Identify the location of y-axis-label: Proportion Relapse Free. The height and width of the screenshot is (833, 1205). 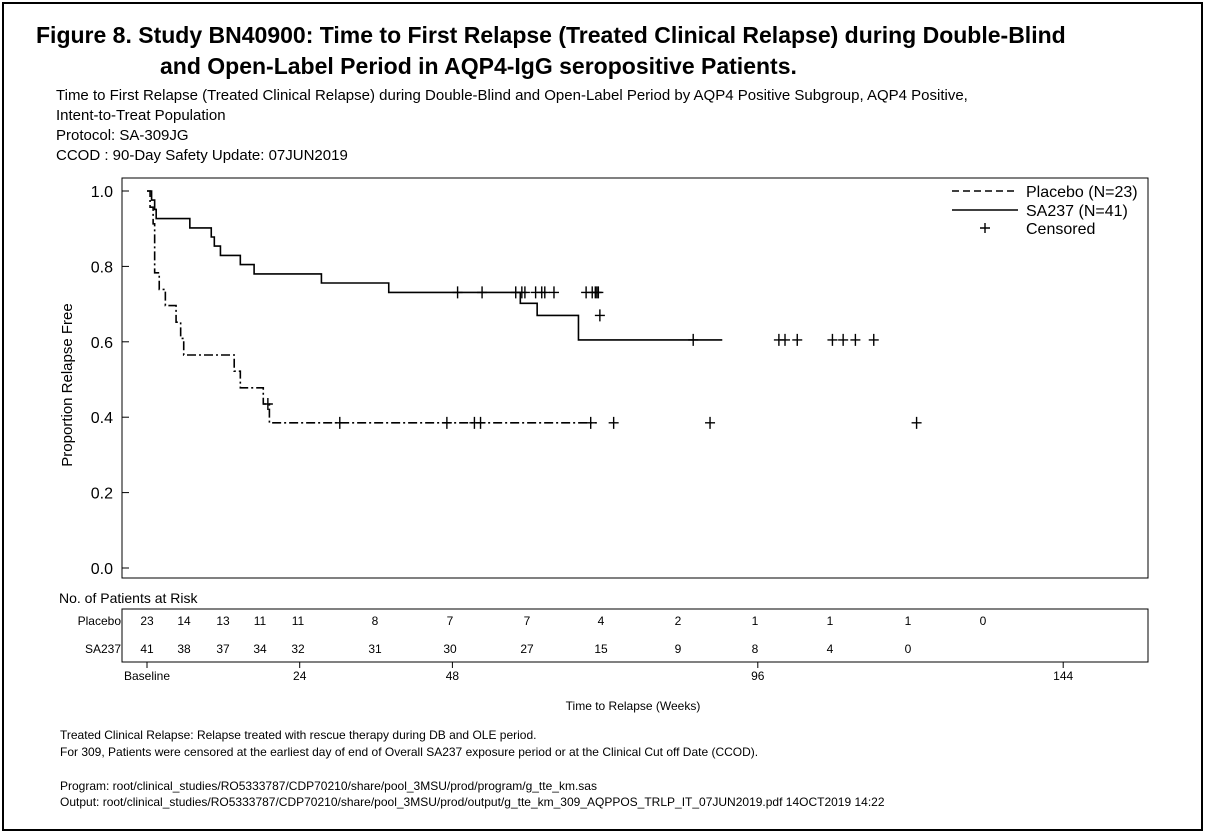
(67, 384).